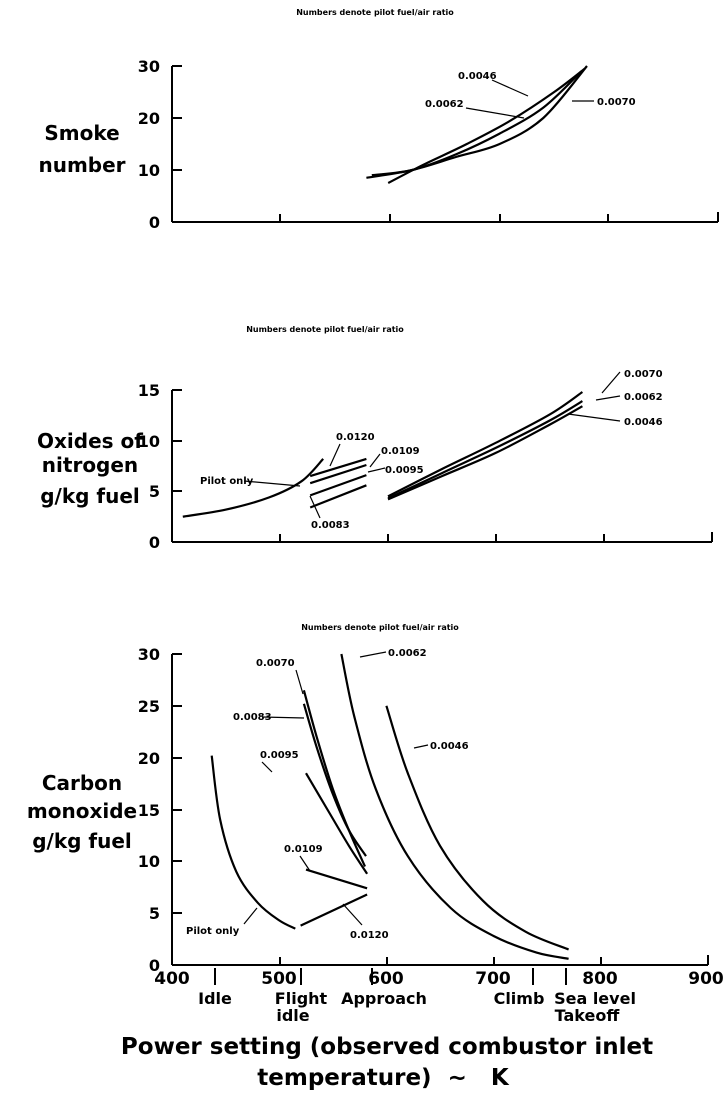 The width and height of the screenshot is (727, 1103). What do you see at coordinates (82, 841) in the screenshot?
I see `co-ylabel-line-3: g/kg fuel` at bounding box center [82, 841].